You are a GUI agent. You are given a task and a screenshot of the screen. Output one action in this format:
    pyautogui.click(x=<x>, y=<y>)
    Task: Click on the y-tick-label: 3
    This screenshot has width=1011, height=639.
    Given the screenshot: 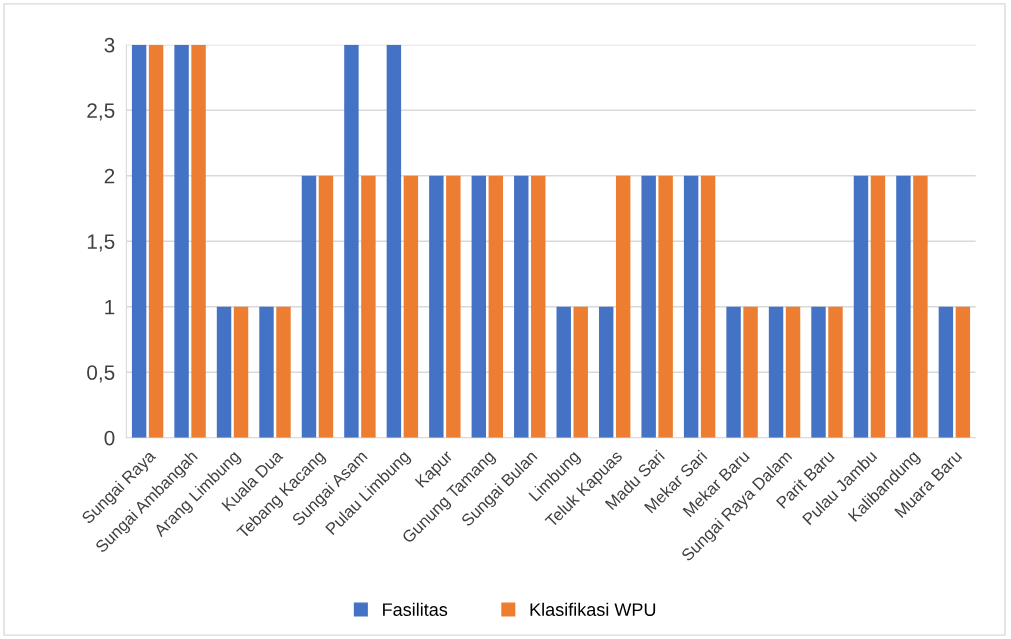 What is the action you would take?
    pyautogui.click(x=109, y=45)
    